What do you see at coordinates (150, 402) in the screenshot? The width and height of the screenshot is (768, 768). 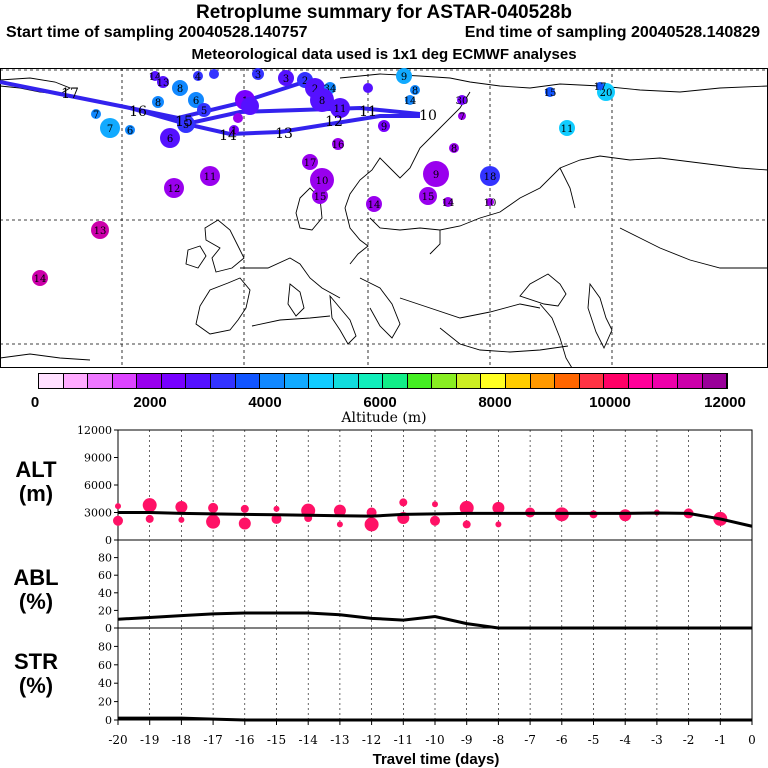 I see `colorbar-tick-label: 2000` at bounding box center [150, 402].